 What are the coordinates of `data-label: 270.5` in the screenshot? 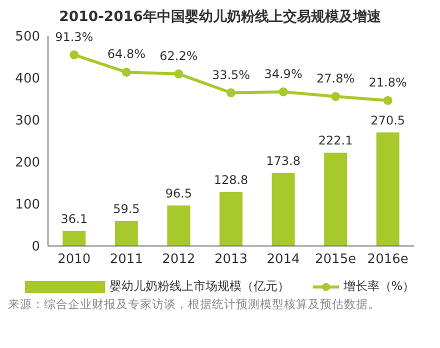 It's located at (388, 120).